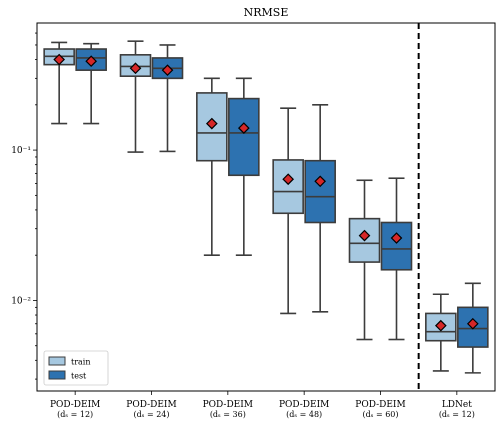 Image resolution: width=498 pixels, height=429 pixels. Describe the element at coordinates (266, 12) in the screenshot. I see `chart-title: NRMSE` at that location.